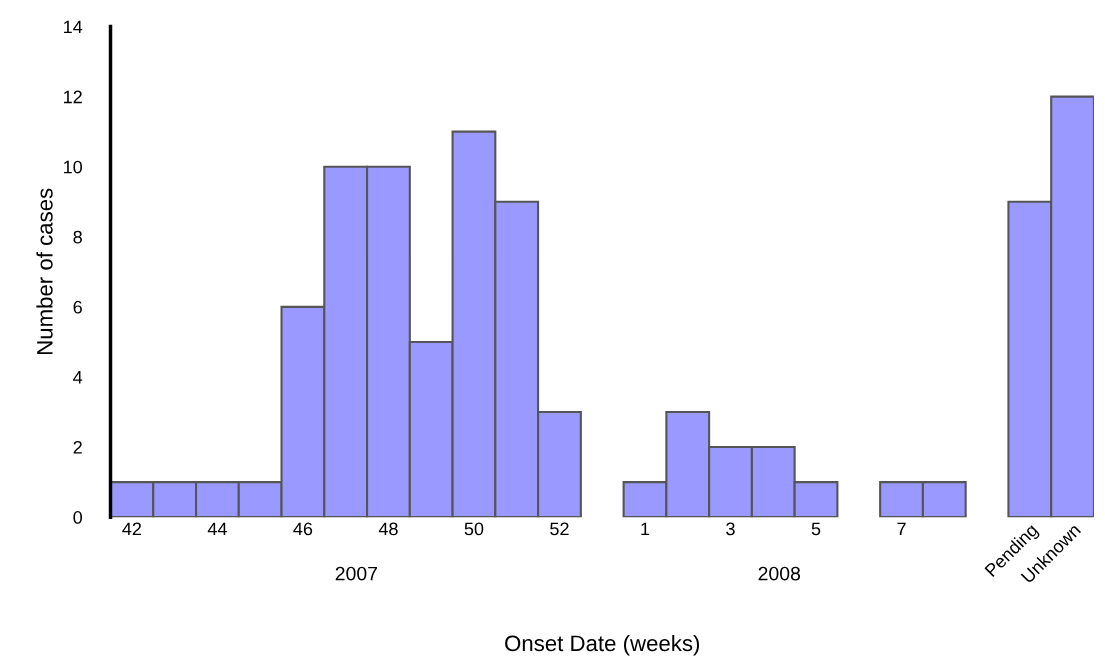  I want to click on x-axis-title: Onset Date (weeks), so click(602, 645).